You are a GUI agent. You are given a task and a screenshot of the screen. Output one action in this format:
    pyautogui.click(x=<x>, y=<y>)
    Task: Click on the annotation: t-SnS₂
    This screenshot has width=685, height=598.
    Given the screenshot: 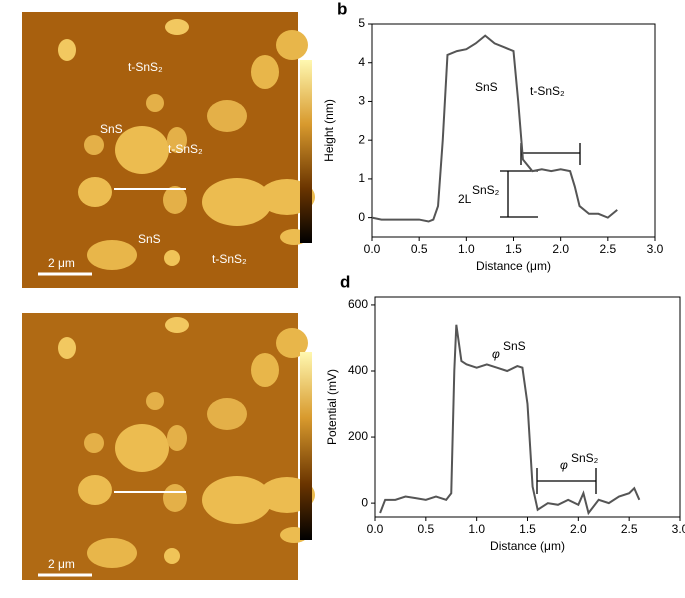 What is the action you would take?
    pyautogui.click(x=547, y=91)
    